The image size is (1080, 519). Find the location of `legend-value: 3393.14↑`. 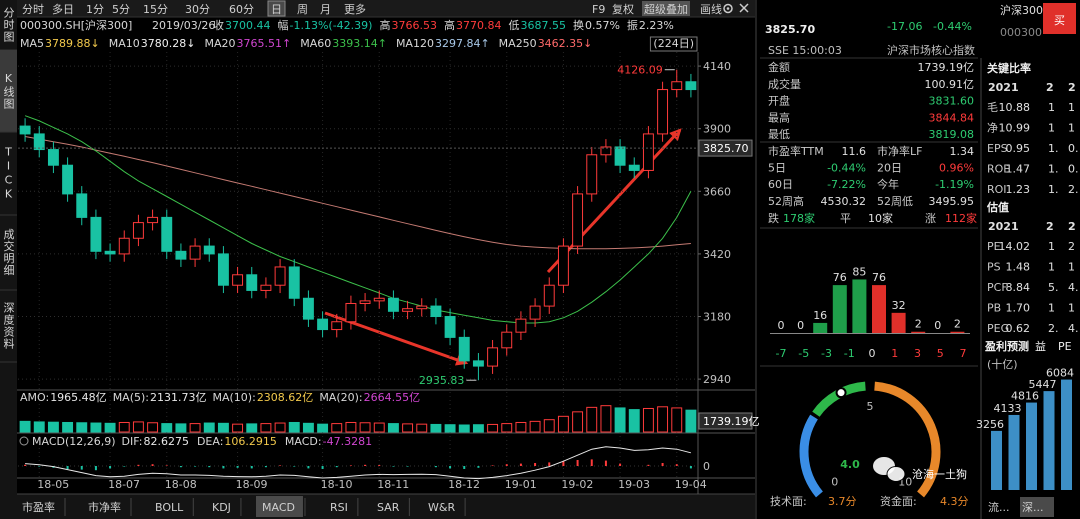

legend-value: 3393.14↑ is located at coordinates (359, 43).